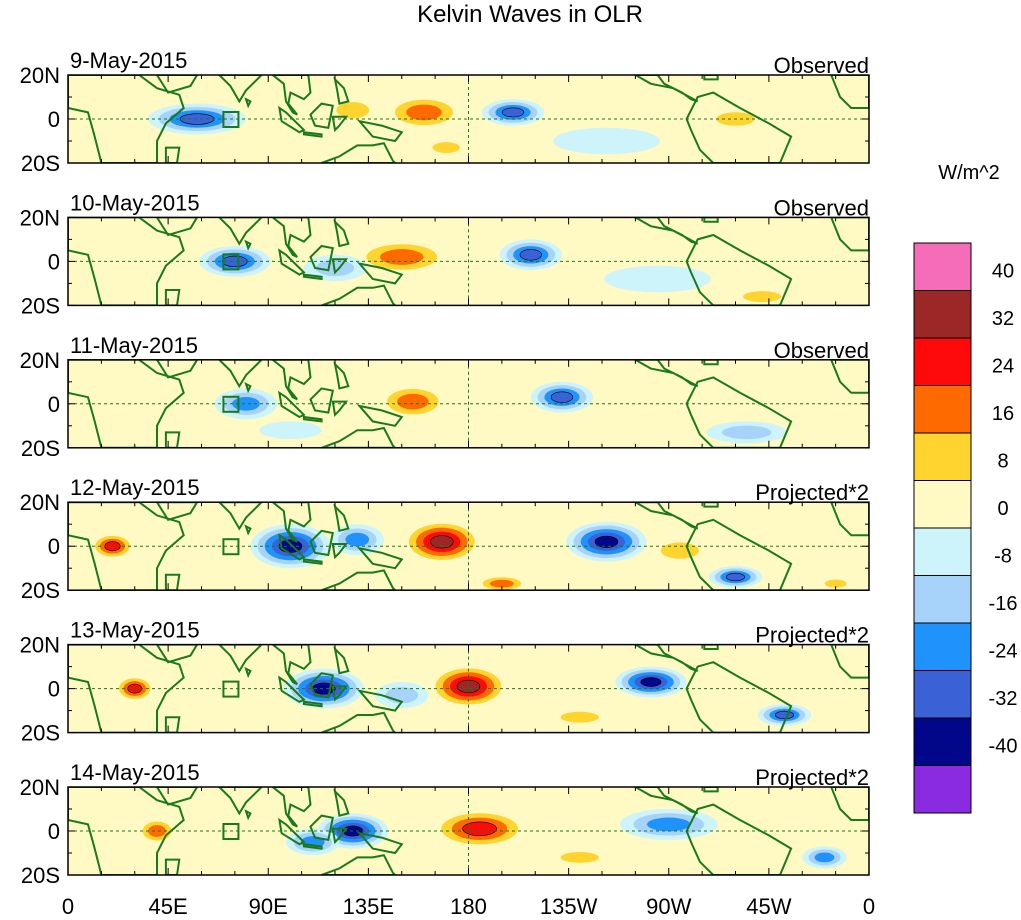 The height and width of the screenshot is (920, 1021). What do you see at coordinates (463, 687) in the screenshot?
I see `anomaly-field` at bounding box center [463, 687].